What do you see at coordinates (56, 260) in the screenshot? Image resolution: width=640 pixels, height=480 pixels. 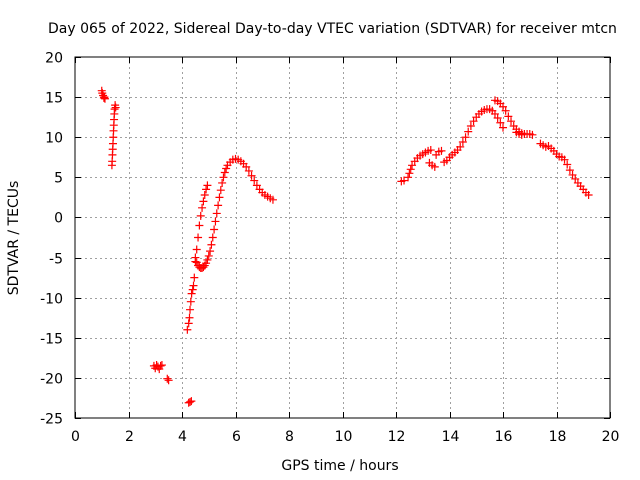 I see `y-tick-label: -5` at bounding box center [56, 260].